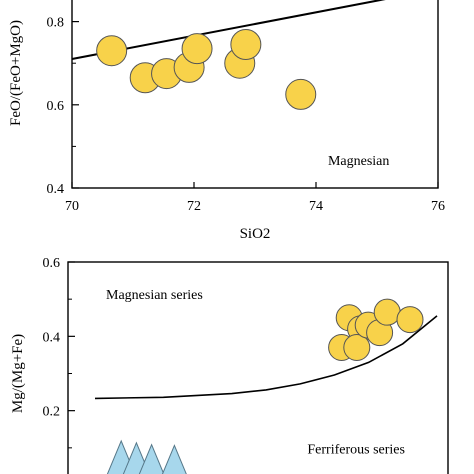 The width and height of the screenshot is (474, 474). Describe the element at coordinates (255, 234) in the screenshot. I see `x-axis-label-top: SiO2` at that location.